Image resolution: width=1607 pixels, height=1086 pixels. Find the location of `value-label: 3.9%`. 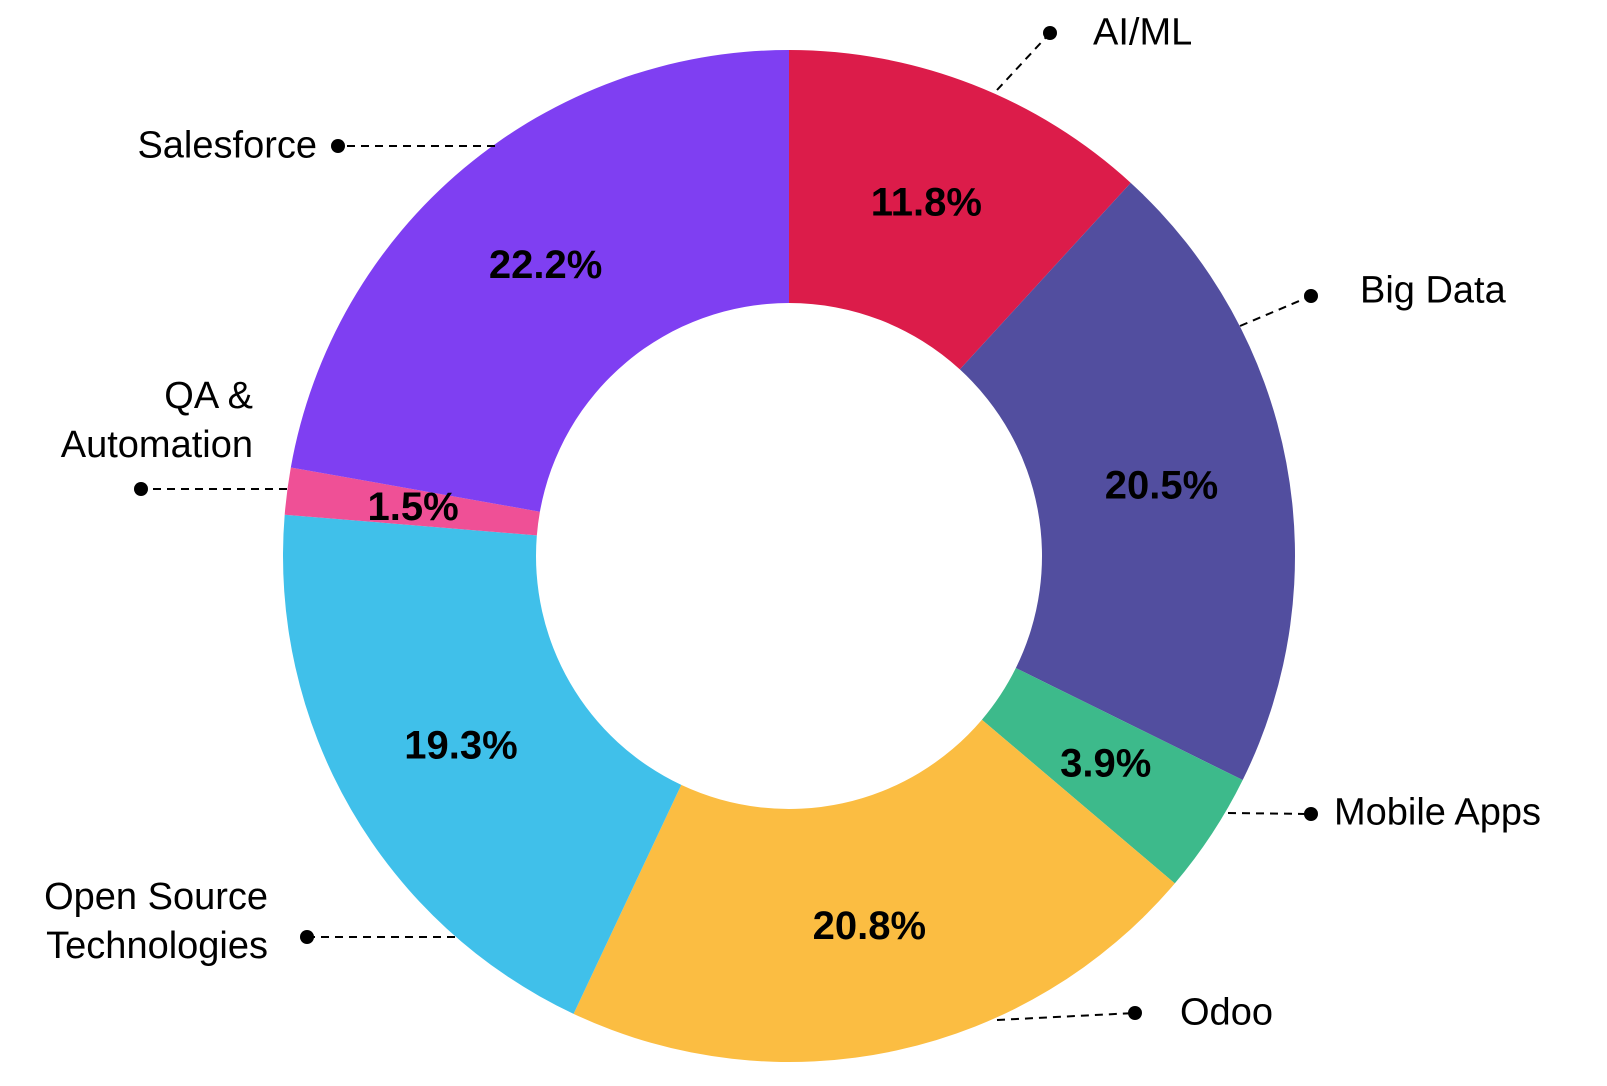

value-label: 3.9% is located at coordinates (1105, 764).